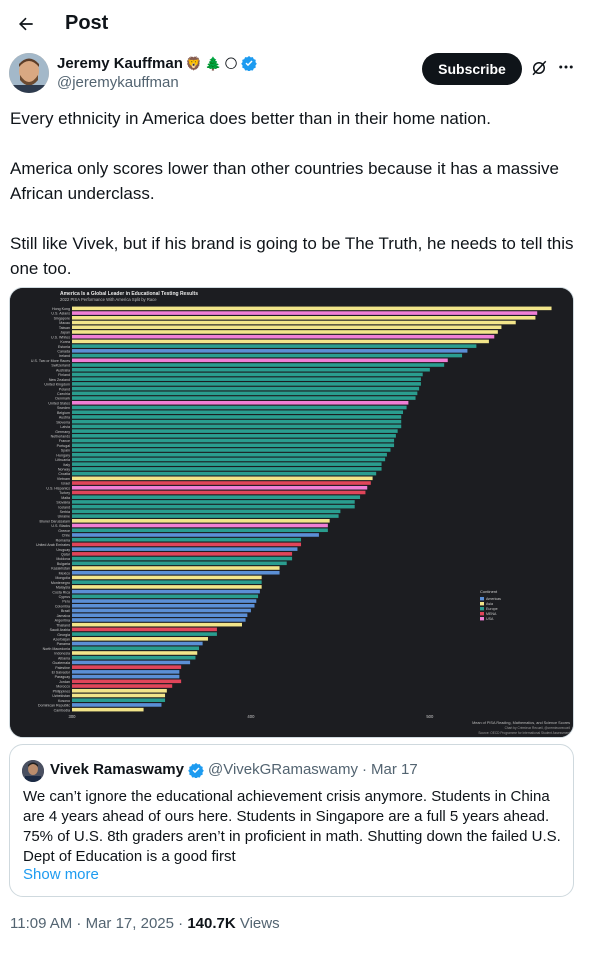 This screenshot has height=957, width=593. Describe the element at coordinates (472, 69) in the screenshot. I see `subscribe-button: Subscribe` at that location.